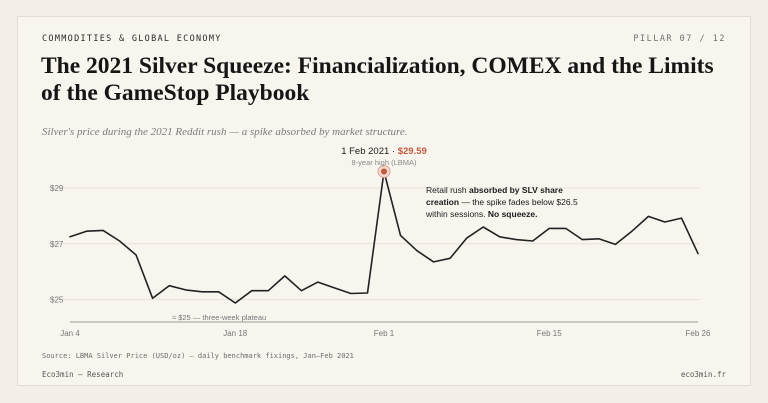  I want to click on section-kicker: COMMODITIES & GLOBAL ECONOMY, so click(132, 39).